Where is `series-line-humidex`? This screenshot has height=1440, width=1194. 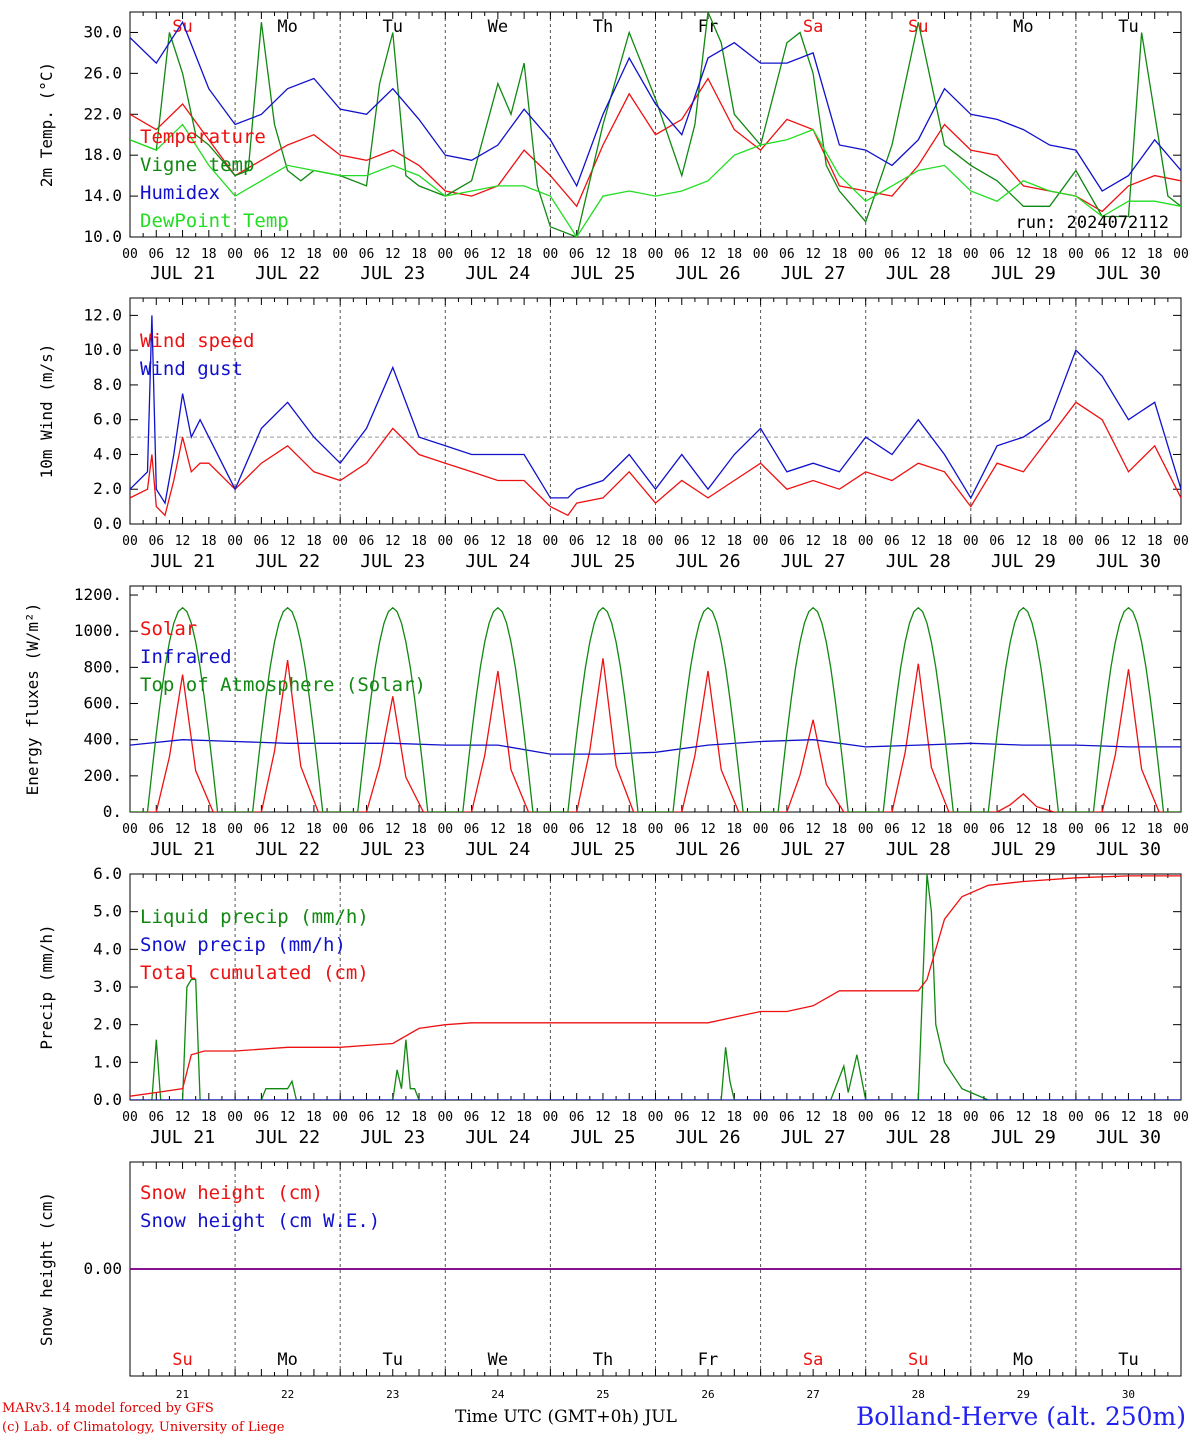 series-line-humidex is located at coordinates (655, 106).